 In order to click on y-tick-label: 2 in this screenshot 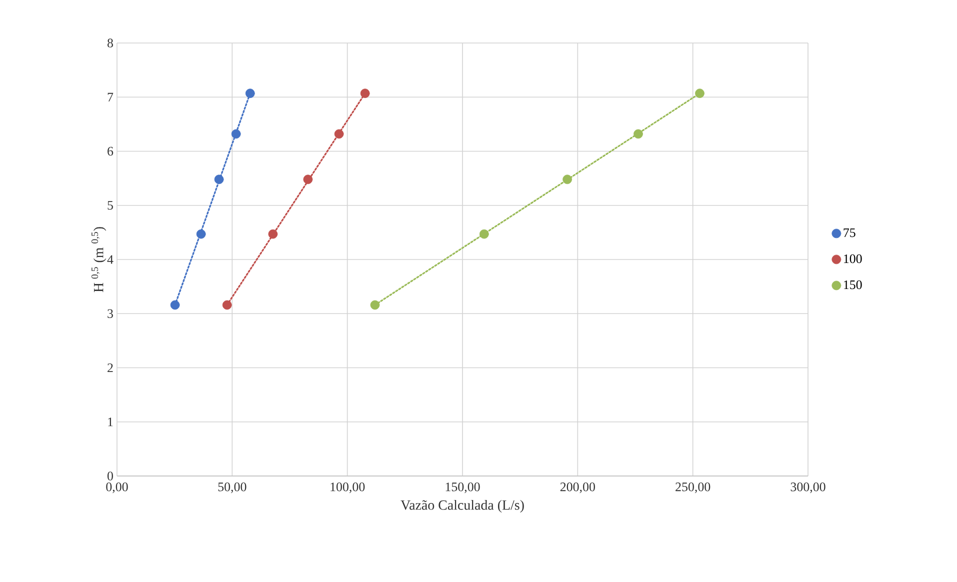, I will do `click(110, 367)`.